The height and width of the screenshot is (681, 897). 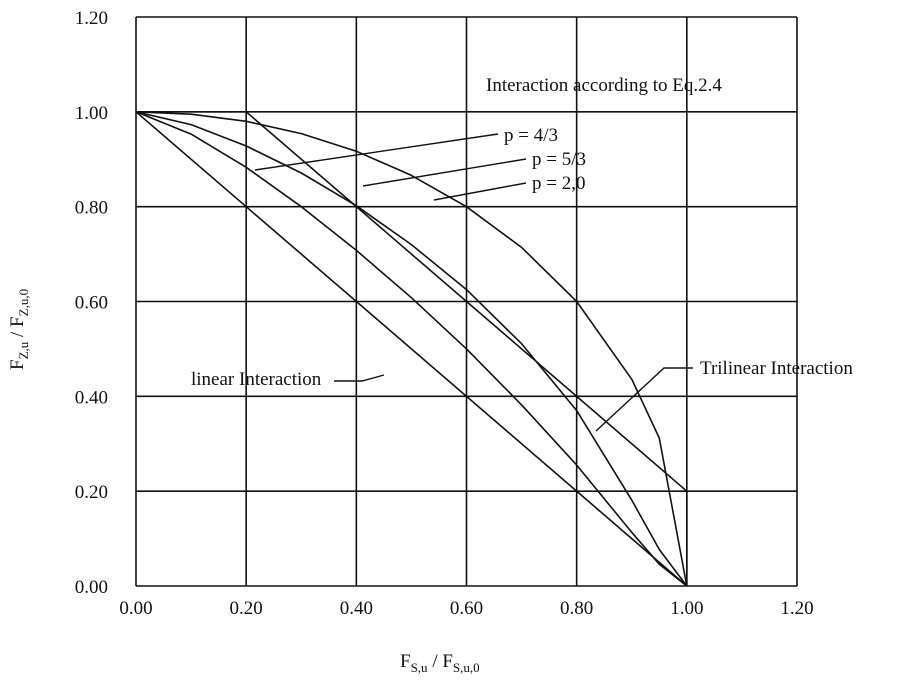 What do you see at coordinates (359, 378) in the screenshot?
I see `leader-linear` at bounding box center [359, 378].